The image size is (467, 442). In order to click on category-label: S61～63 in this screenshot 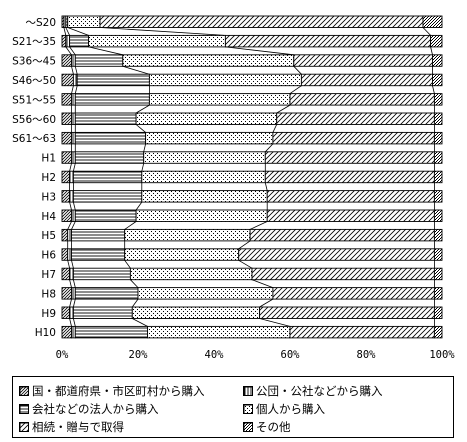, I will do `click(34, 139)`.